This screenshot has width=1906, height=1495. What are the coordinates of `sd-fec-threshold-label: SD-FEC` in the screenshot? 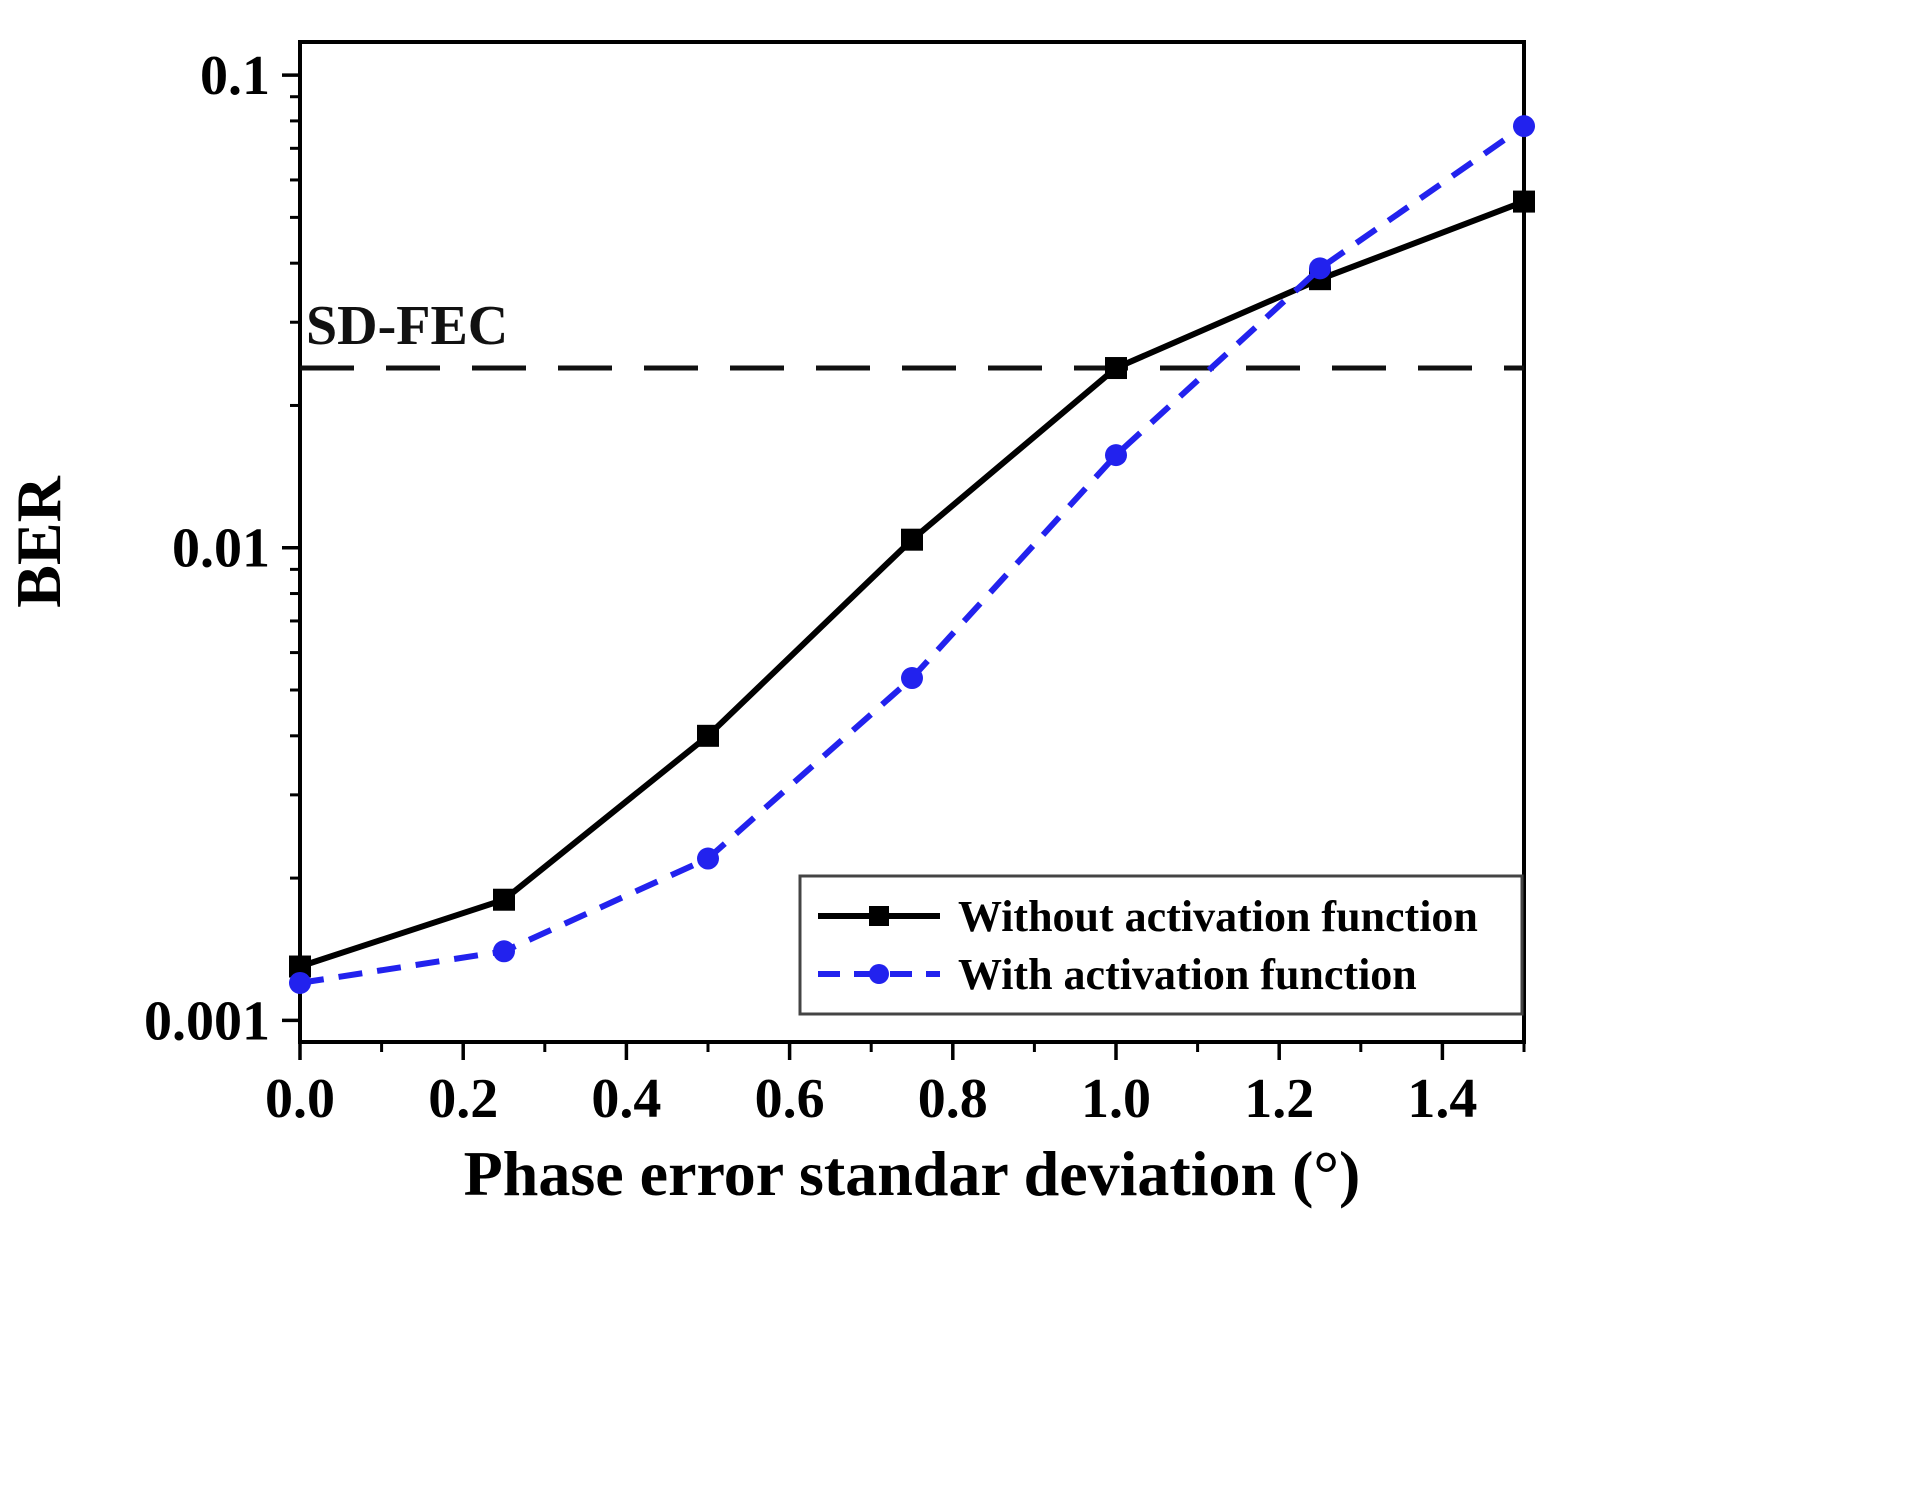 It's located at (407, 326).